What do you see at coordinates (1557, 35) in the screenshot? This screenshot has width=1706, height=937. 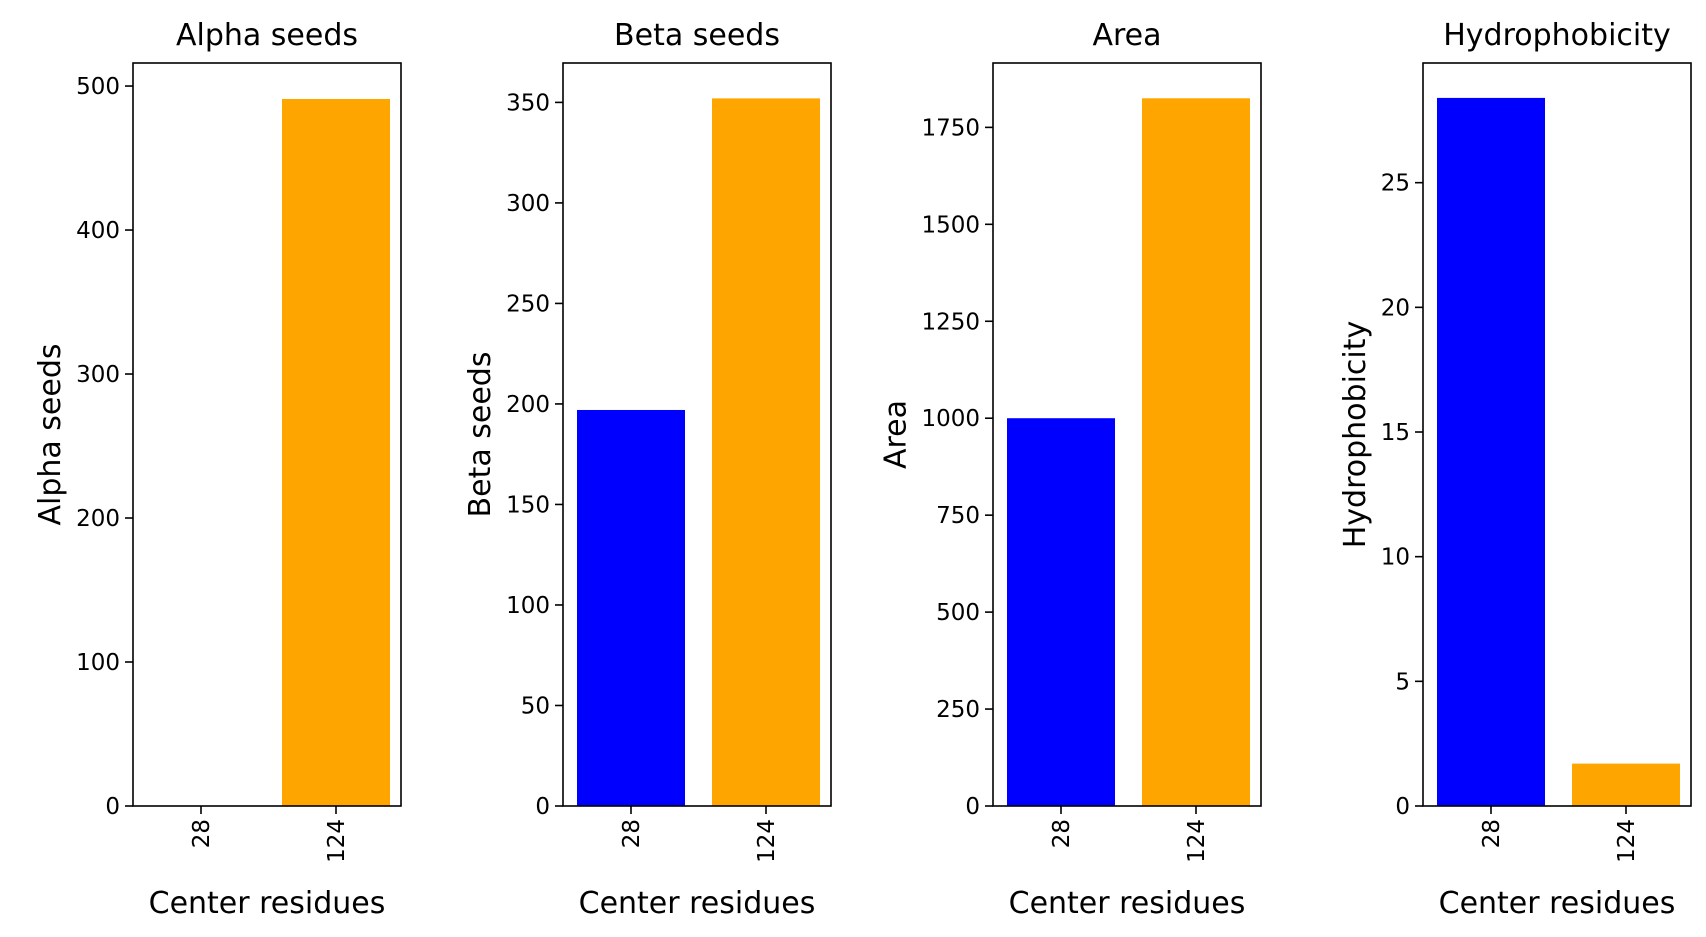 I see `chart-title: Hydrophobicity` at bounding box center [1557, 35].